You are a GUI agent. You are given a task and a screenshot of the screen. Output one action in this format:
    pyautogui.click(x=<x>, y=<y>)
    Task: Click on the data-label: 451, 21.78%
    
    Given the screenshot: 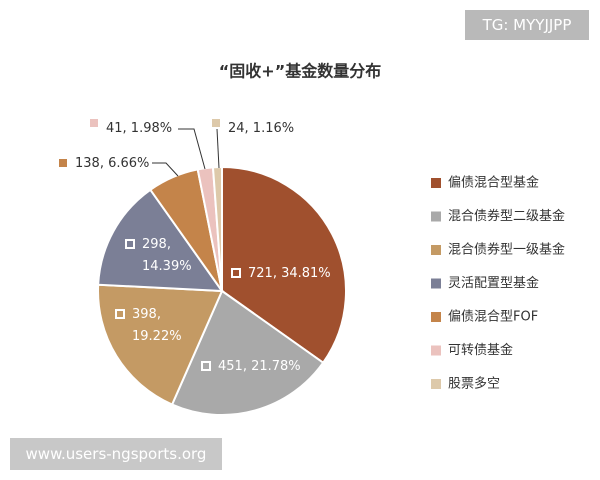 What is the action you would take?
    pyautogui.click(x=259, y=366)
    